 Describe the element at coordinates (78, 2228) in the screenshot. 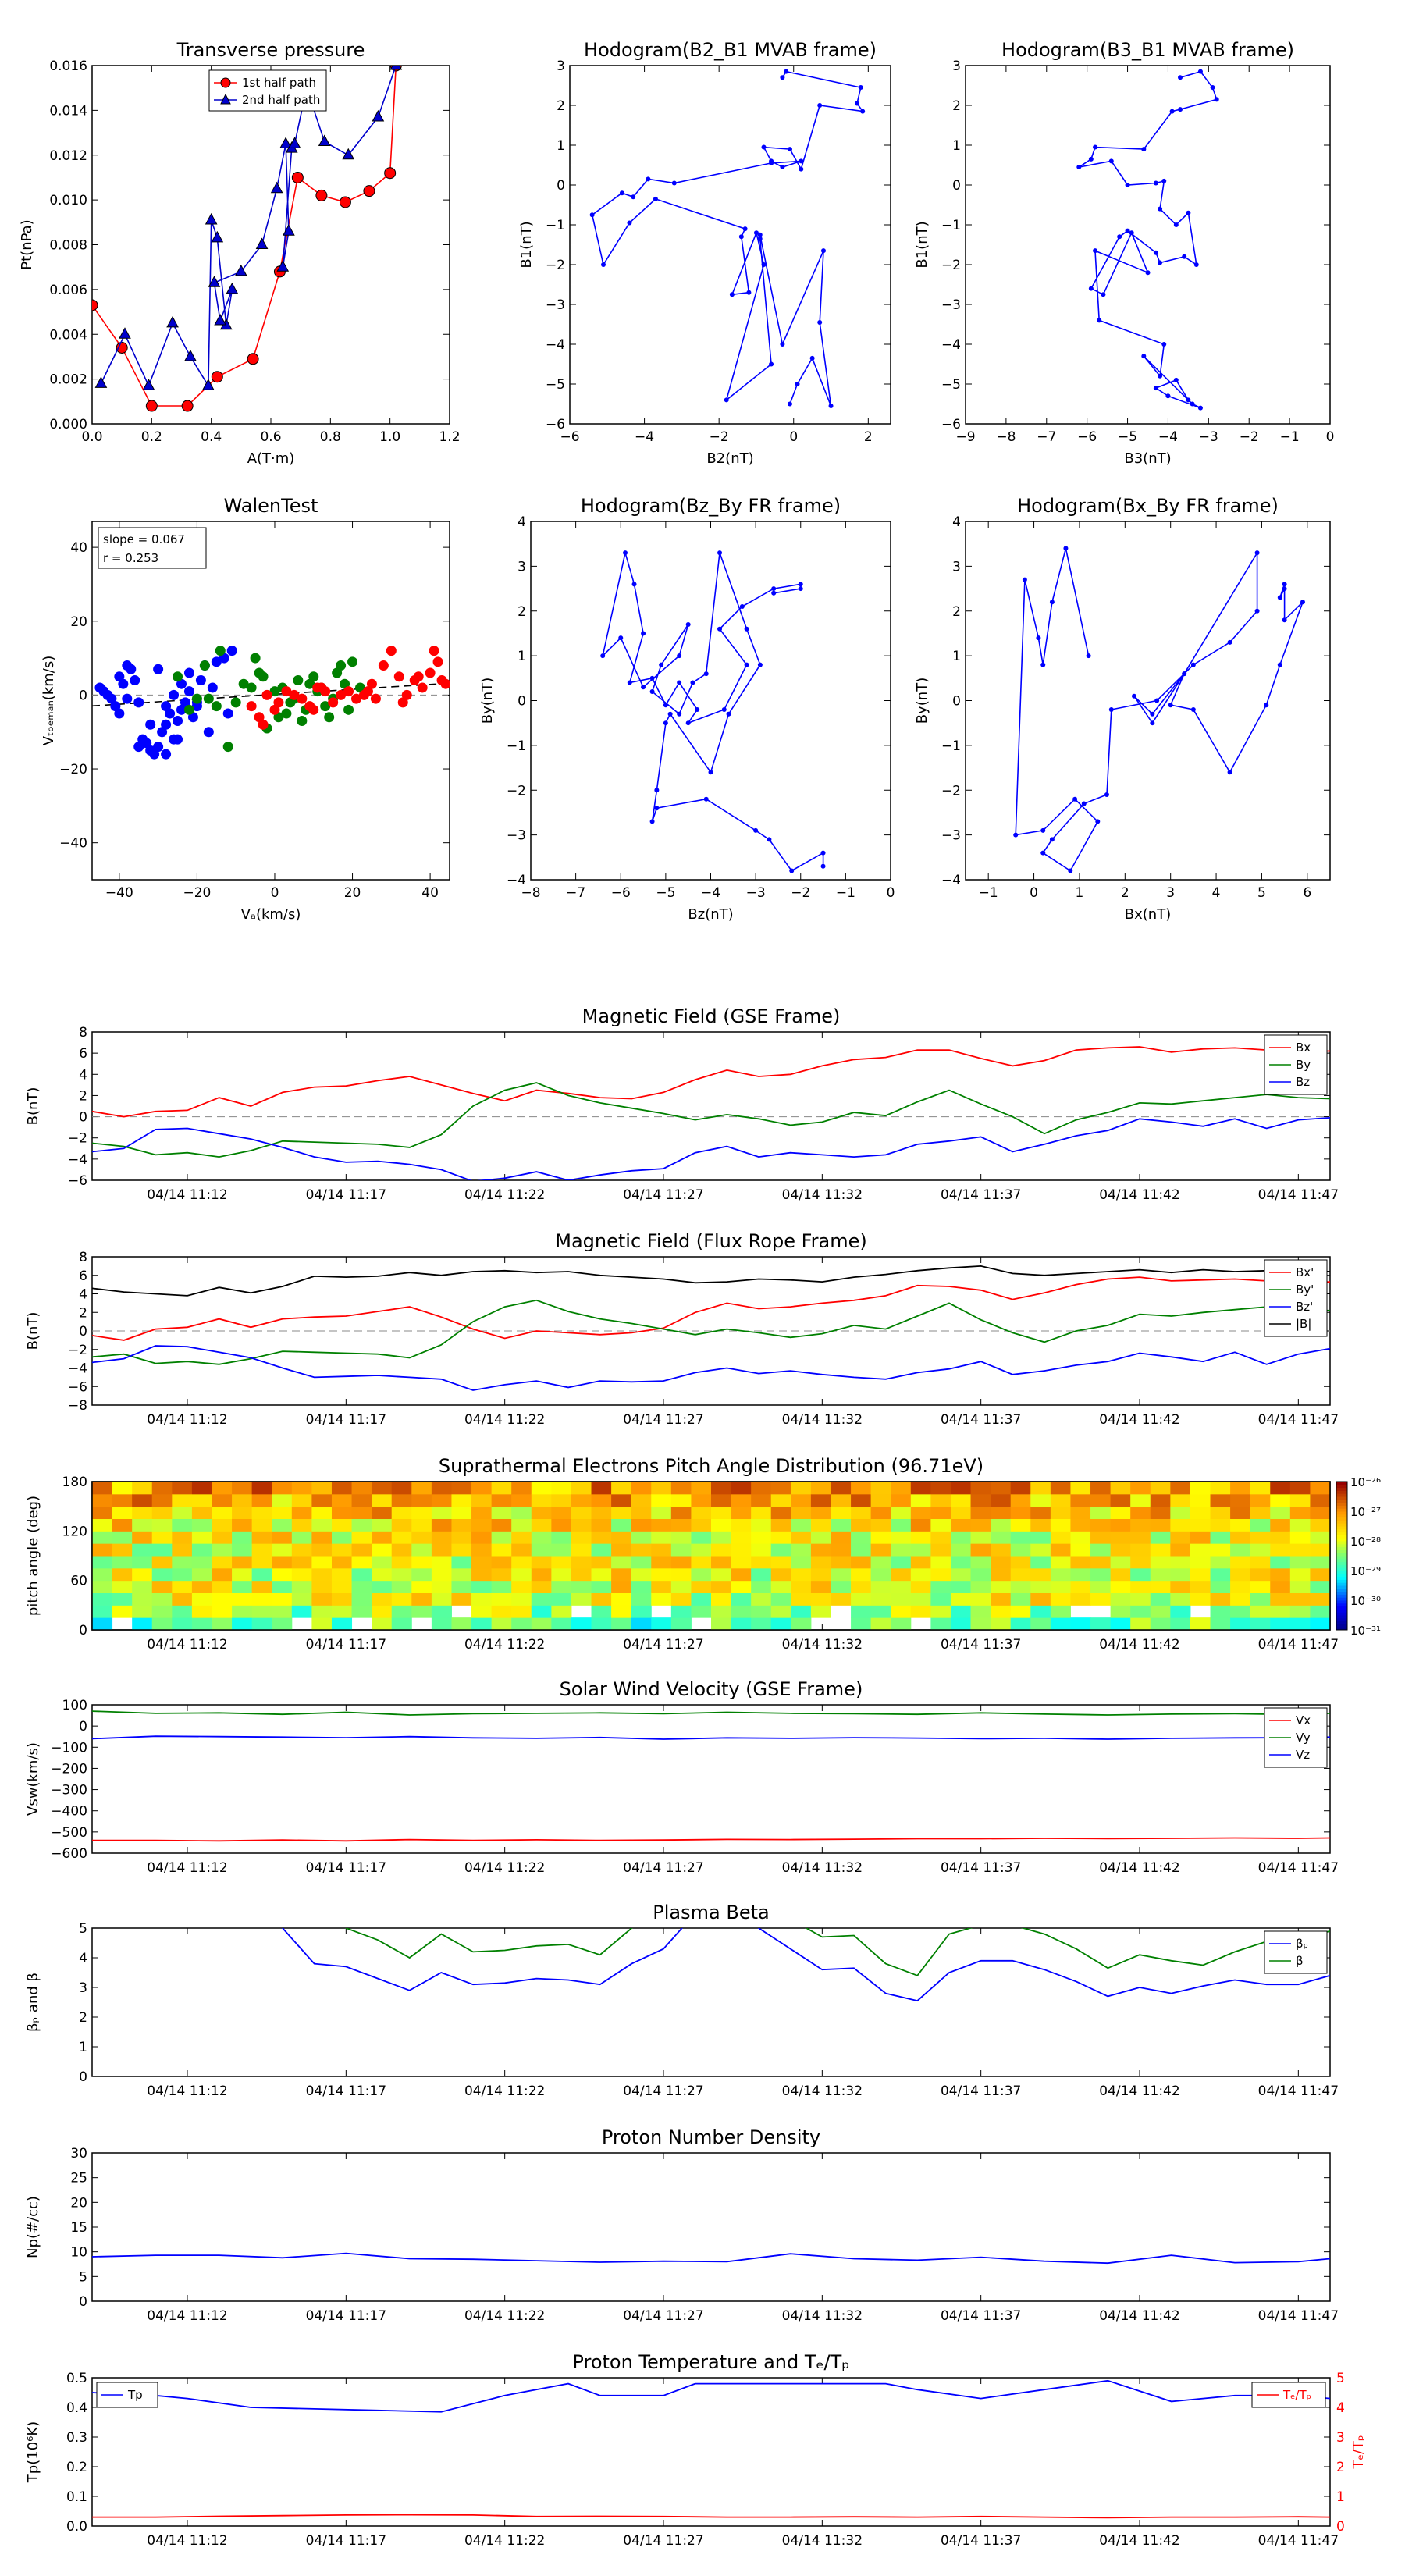

I see `y-tick-label: 15` at that location.